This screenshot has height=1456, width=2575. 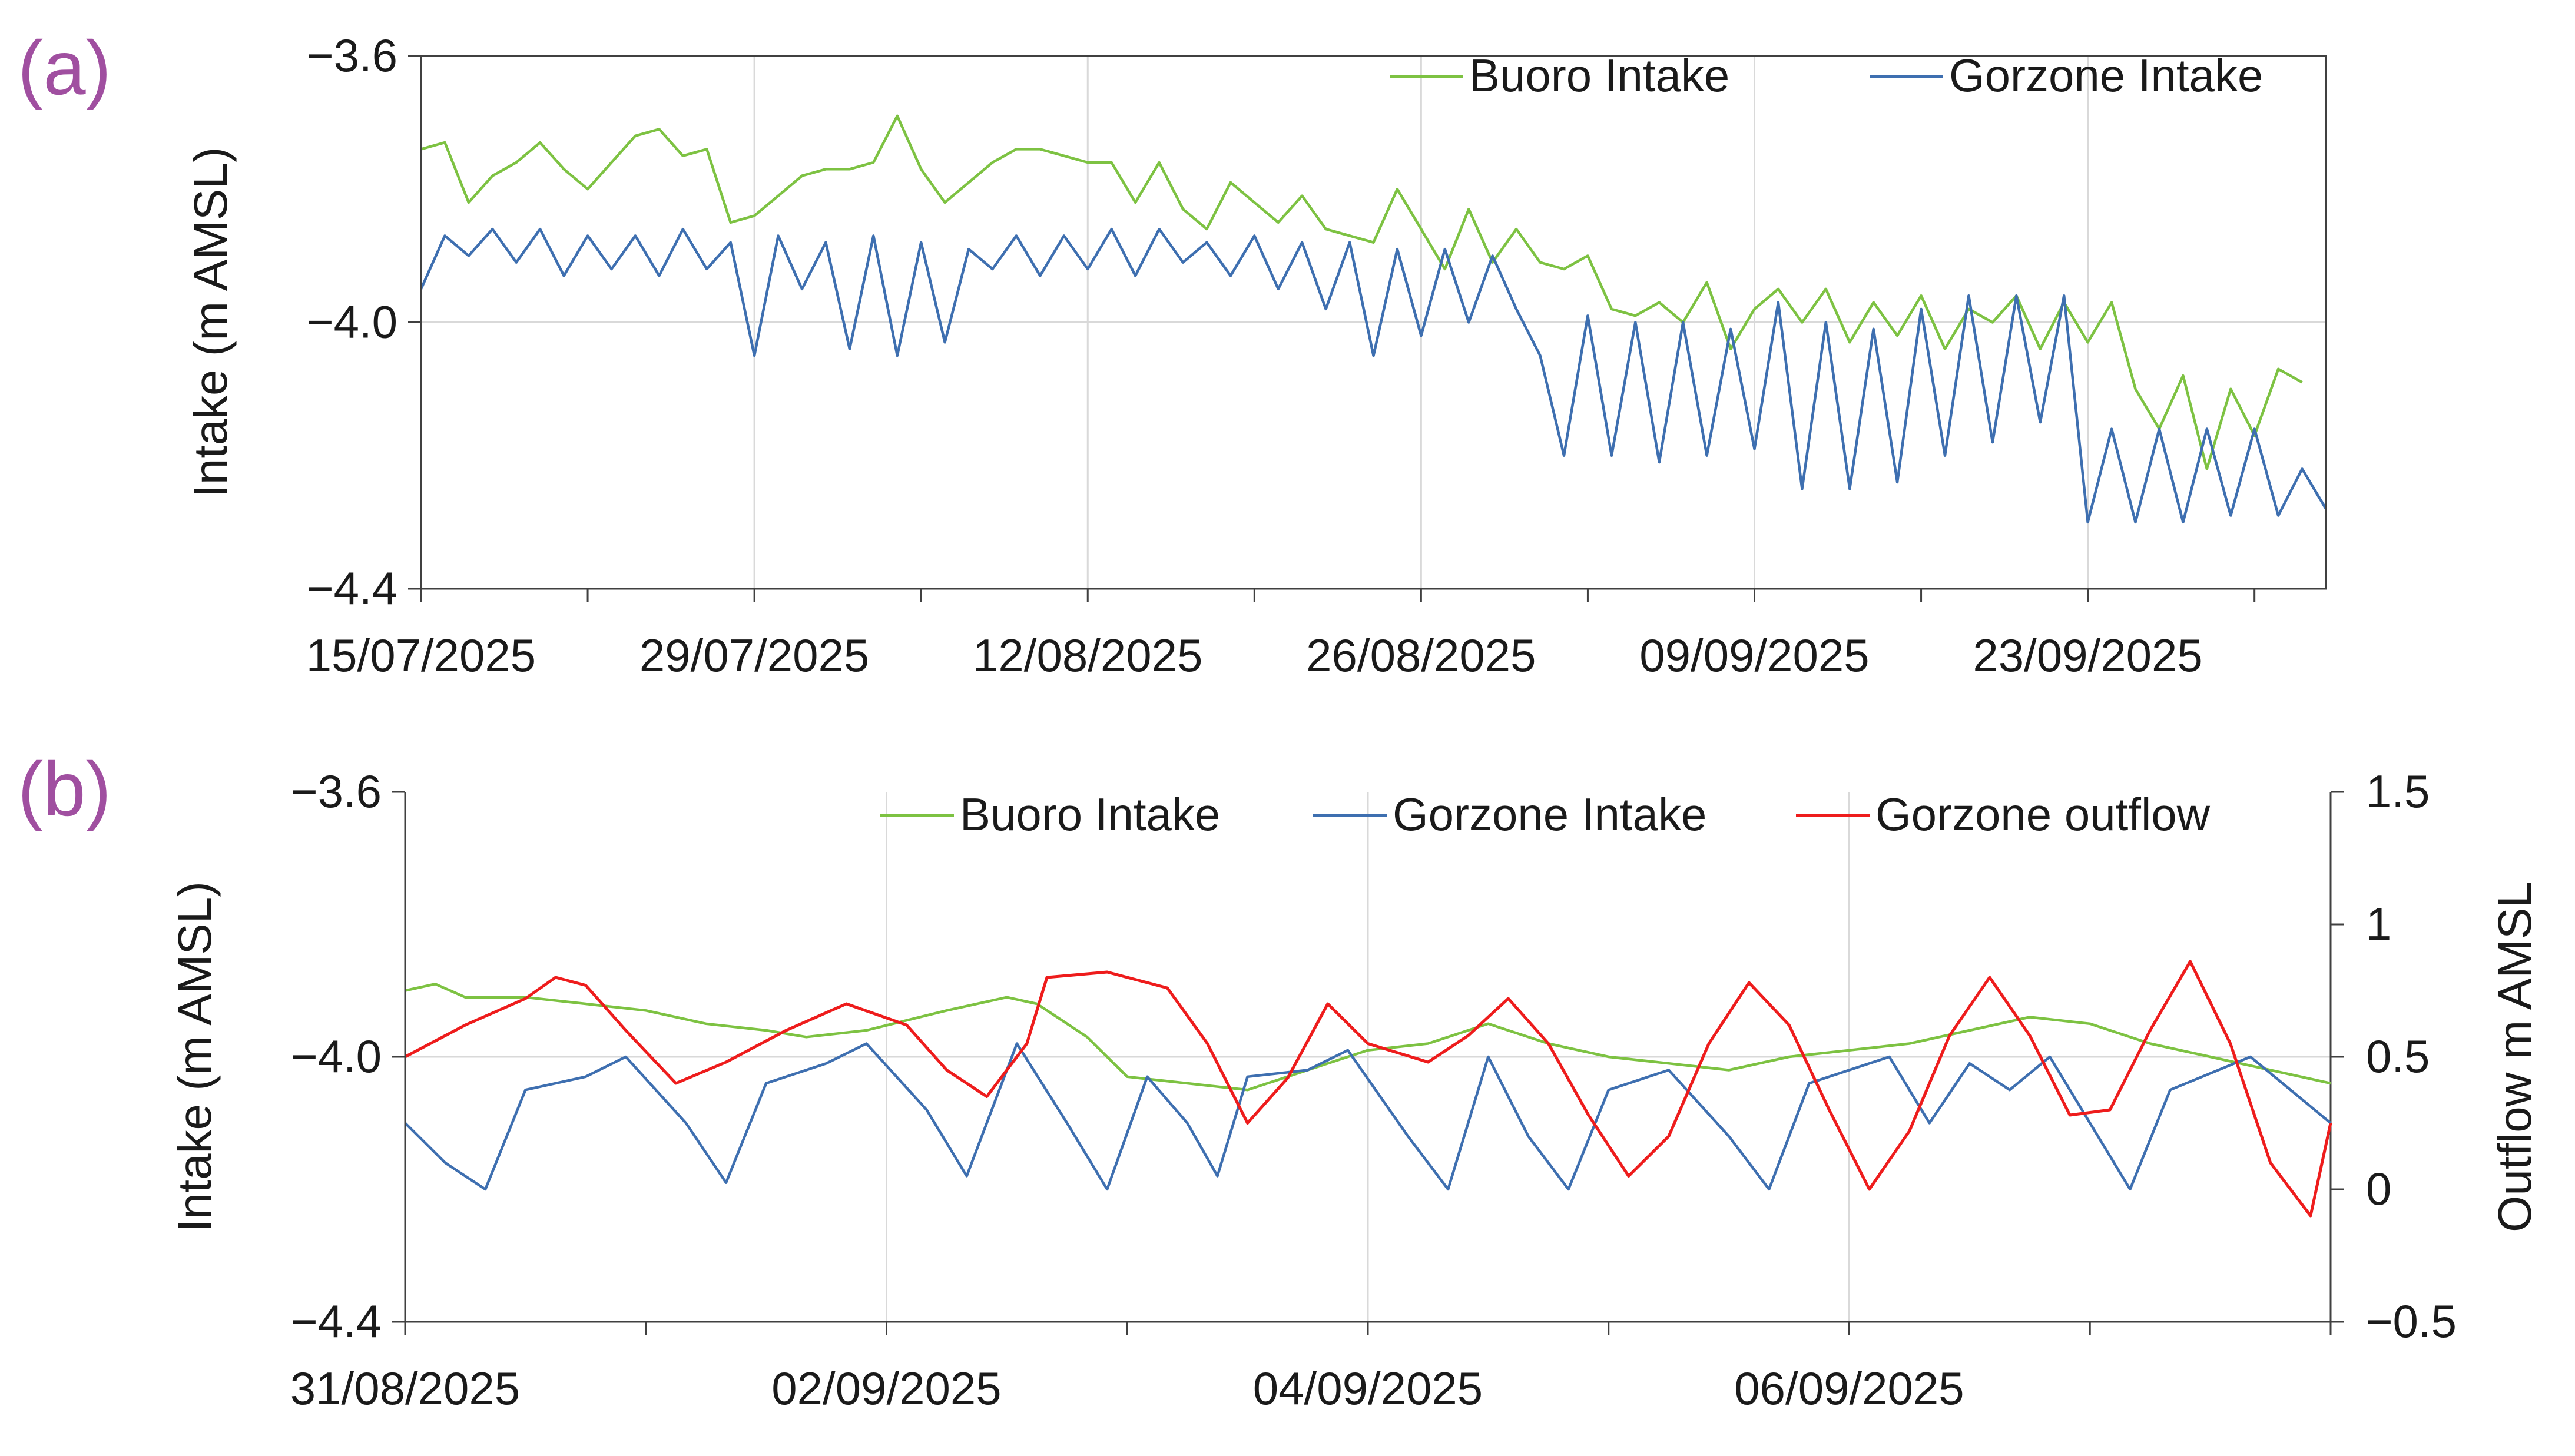 I want to click on series-line-gorzone-intake, so click(x=1368, y=1116).